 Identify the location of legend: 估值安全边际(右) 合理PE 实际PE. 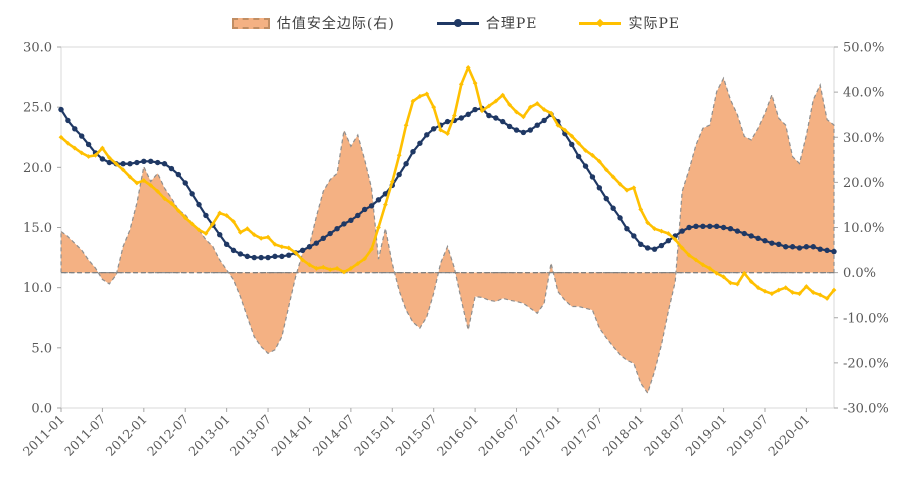
(456, 23).